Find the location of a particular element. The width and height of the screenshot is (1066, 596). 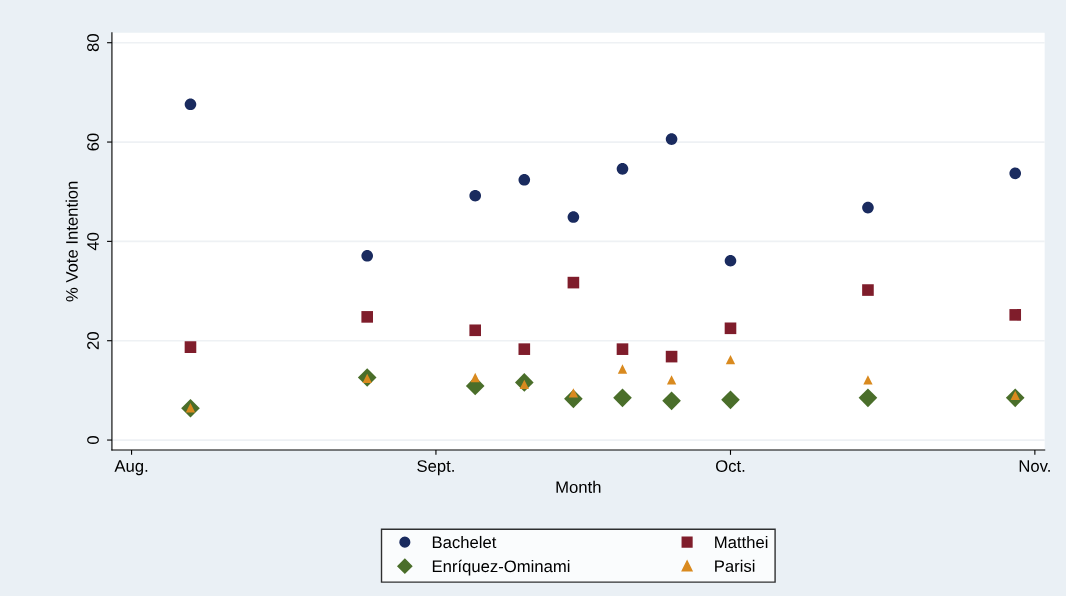

x-tick-label: Sept. is located at coordinates (435, 468).